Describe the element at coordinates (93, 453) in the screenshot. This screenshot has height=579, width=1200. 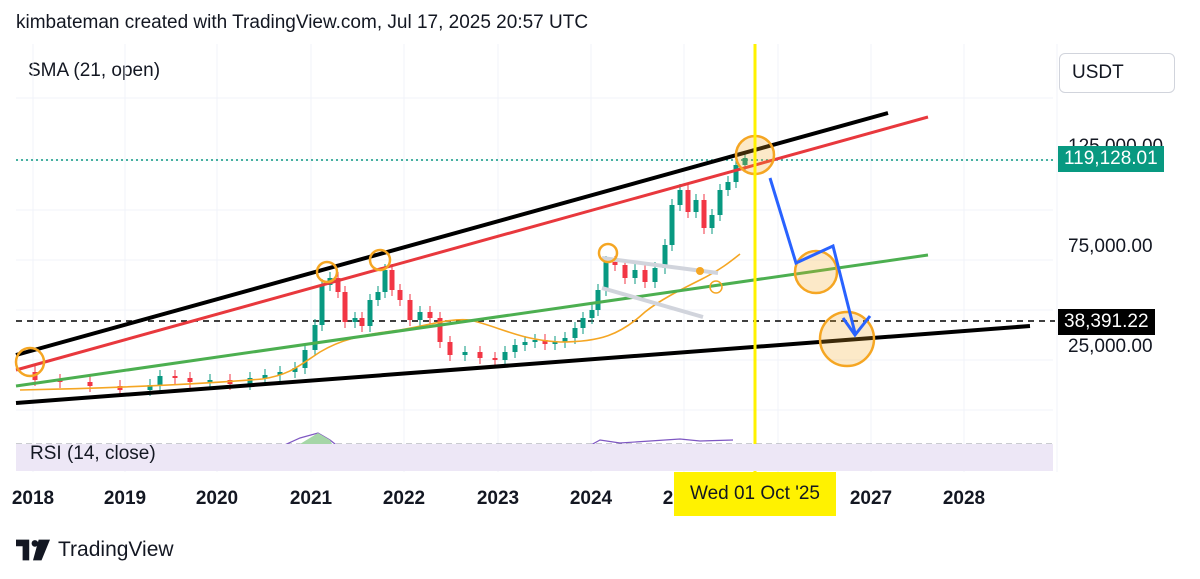
I see `rsi-indicator-label: RSI (14, close)` at that location.